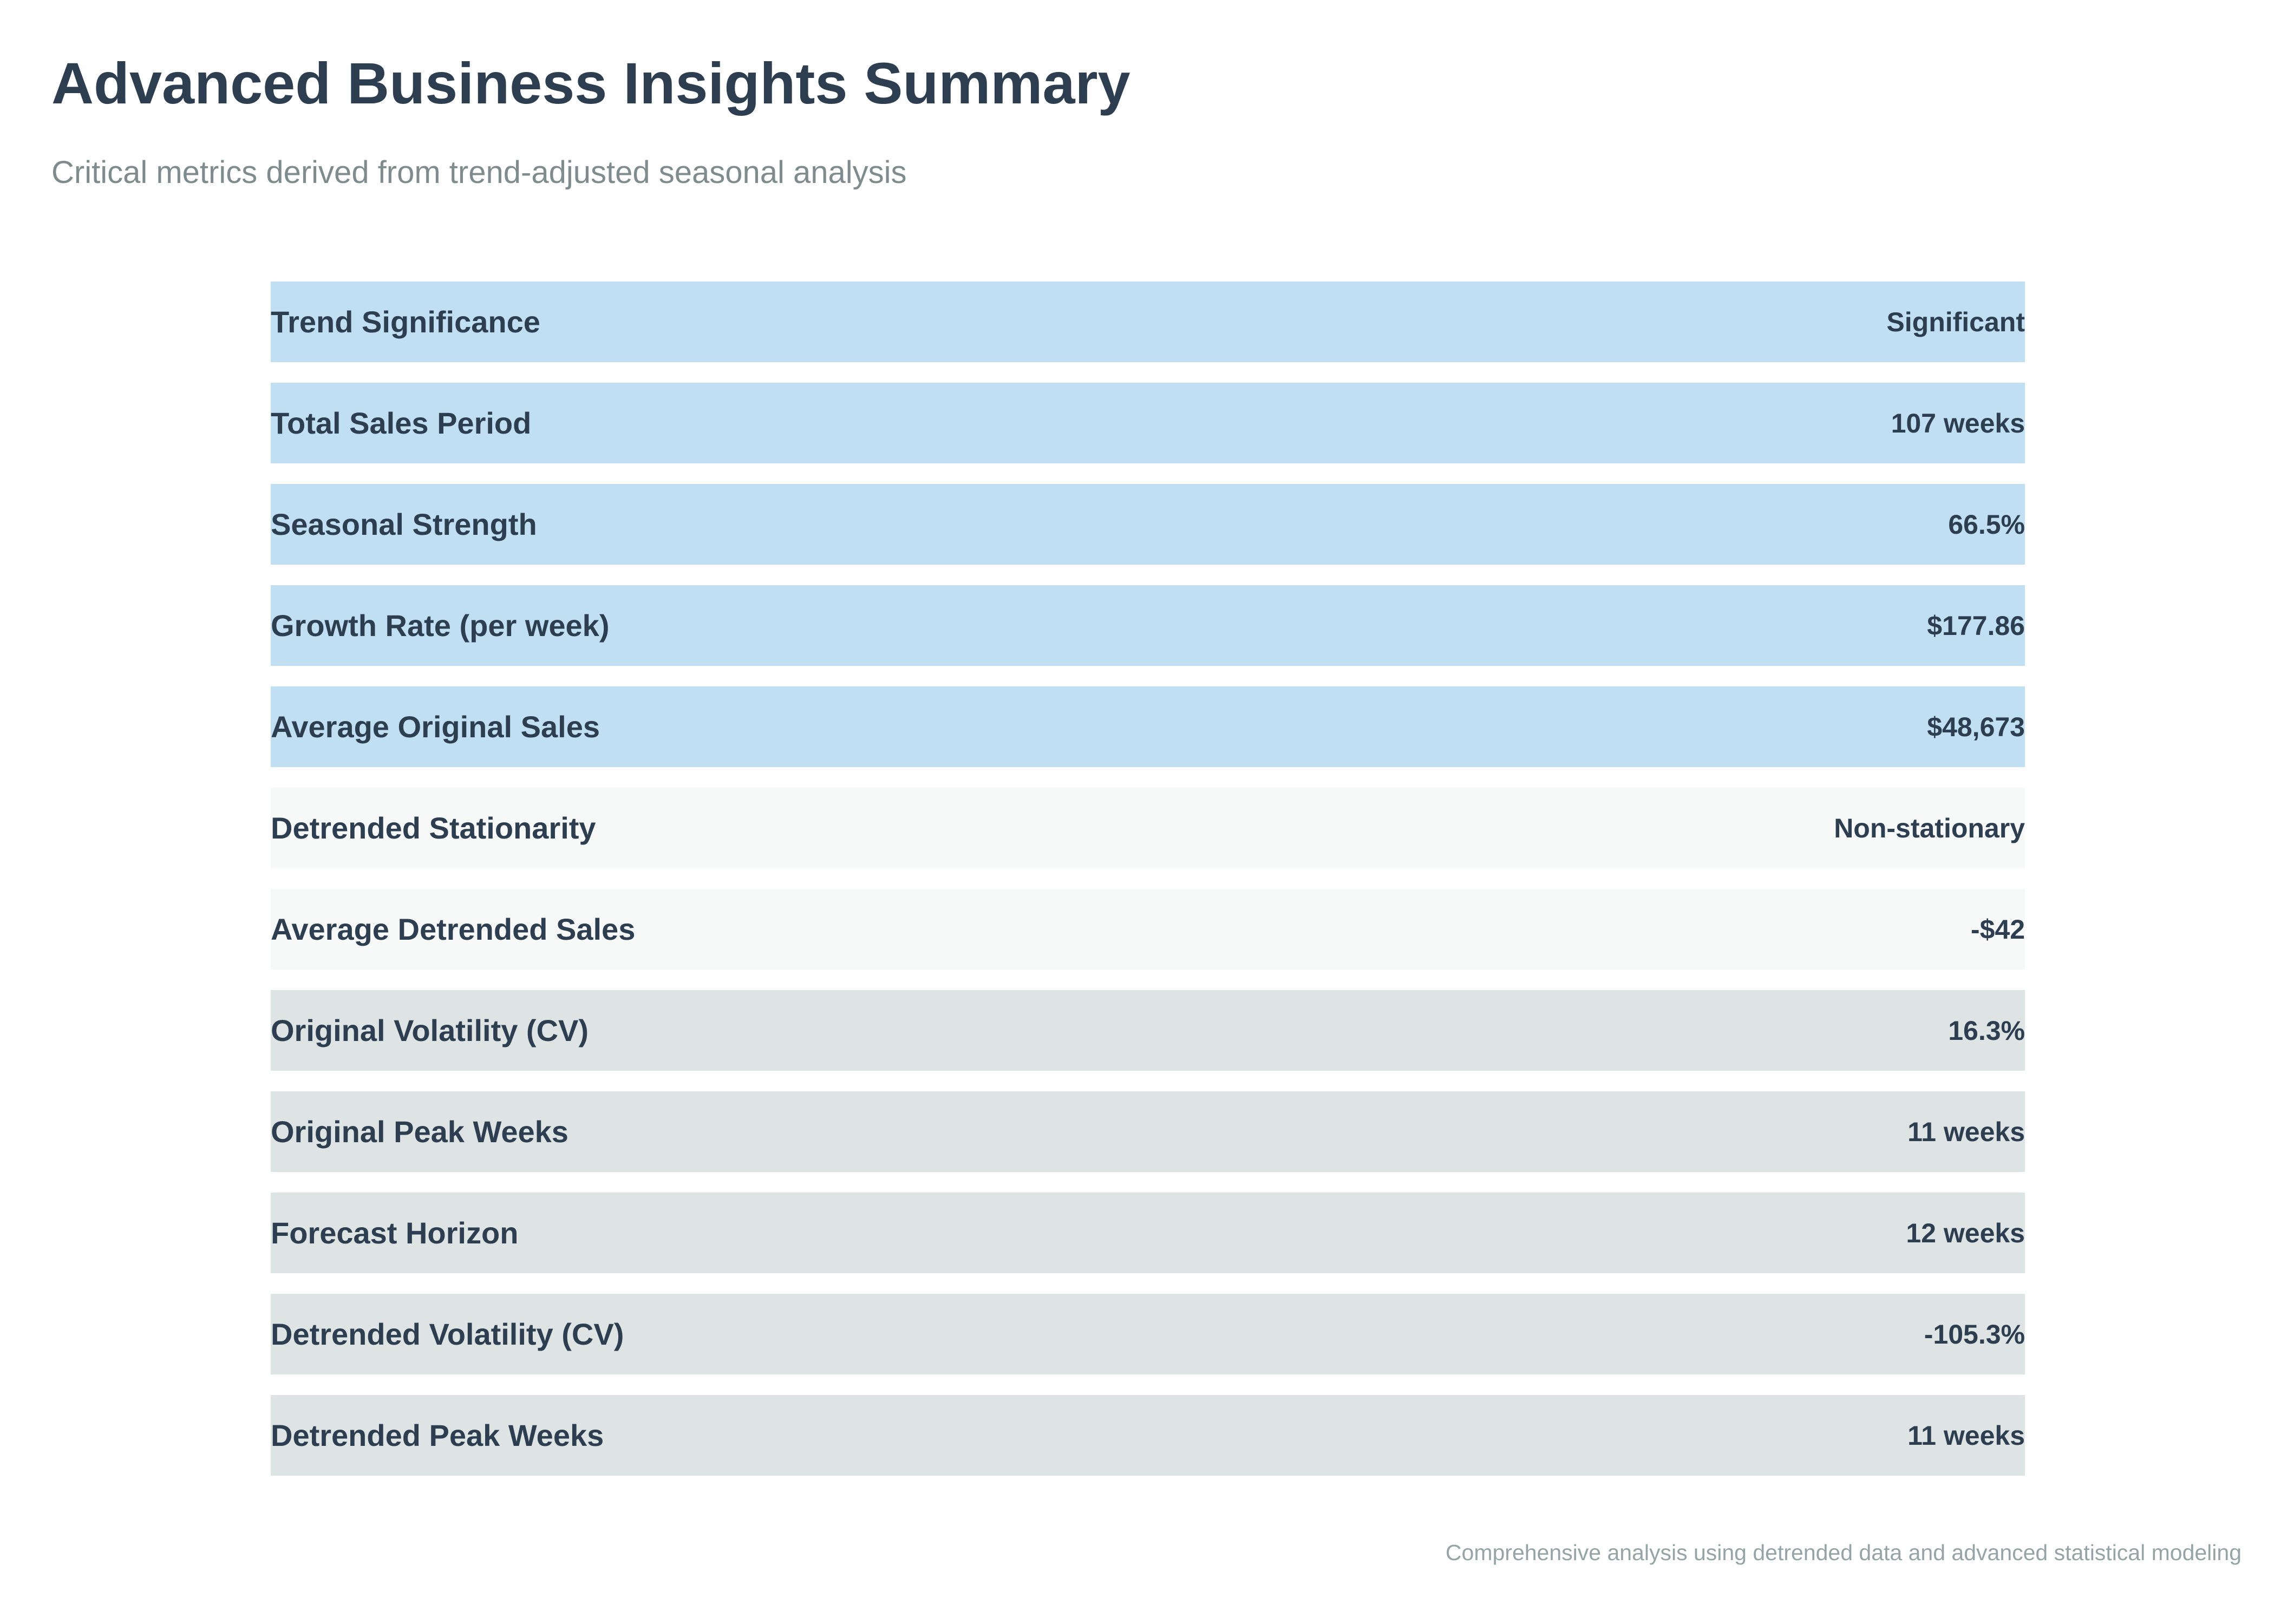 Image resolution: width=2274 pixels, height=1624 pixels. What do you see at coordinates (1148, 929) in the screenshot?
I see `table-row: Average Detrended Sales -$42` at bounding box center [1148, 929].